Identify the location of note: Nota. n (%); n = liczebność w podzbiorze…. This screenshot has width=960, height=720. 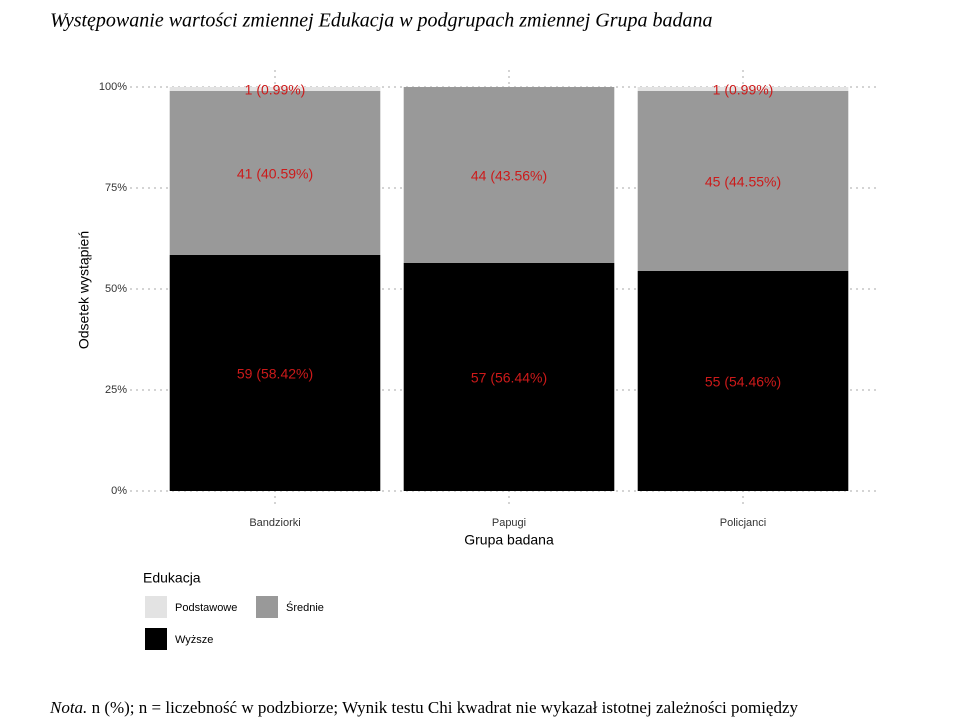
(424, 707).